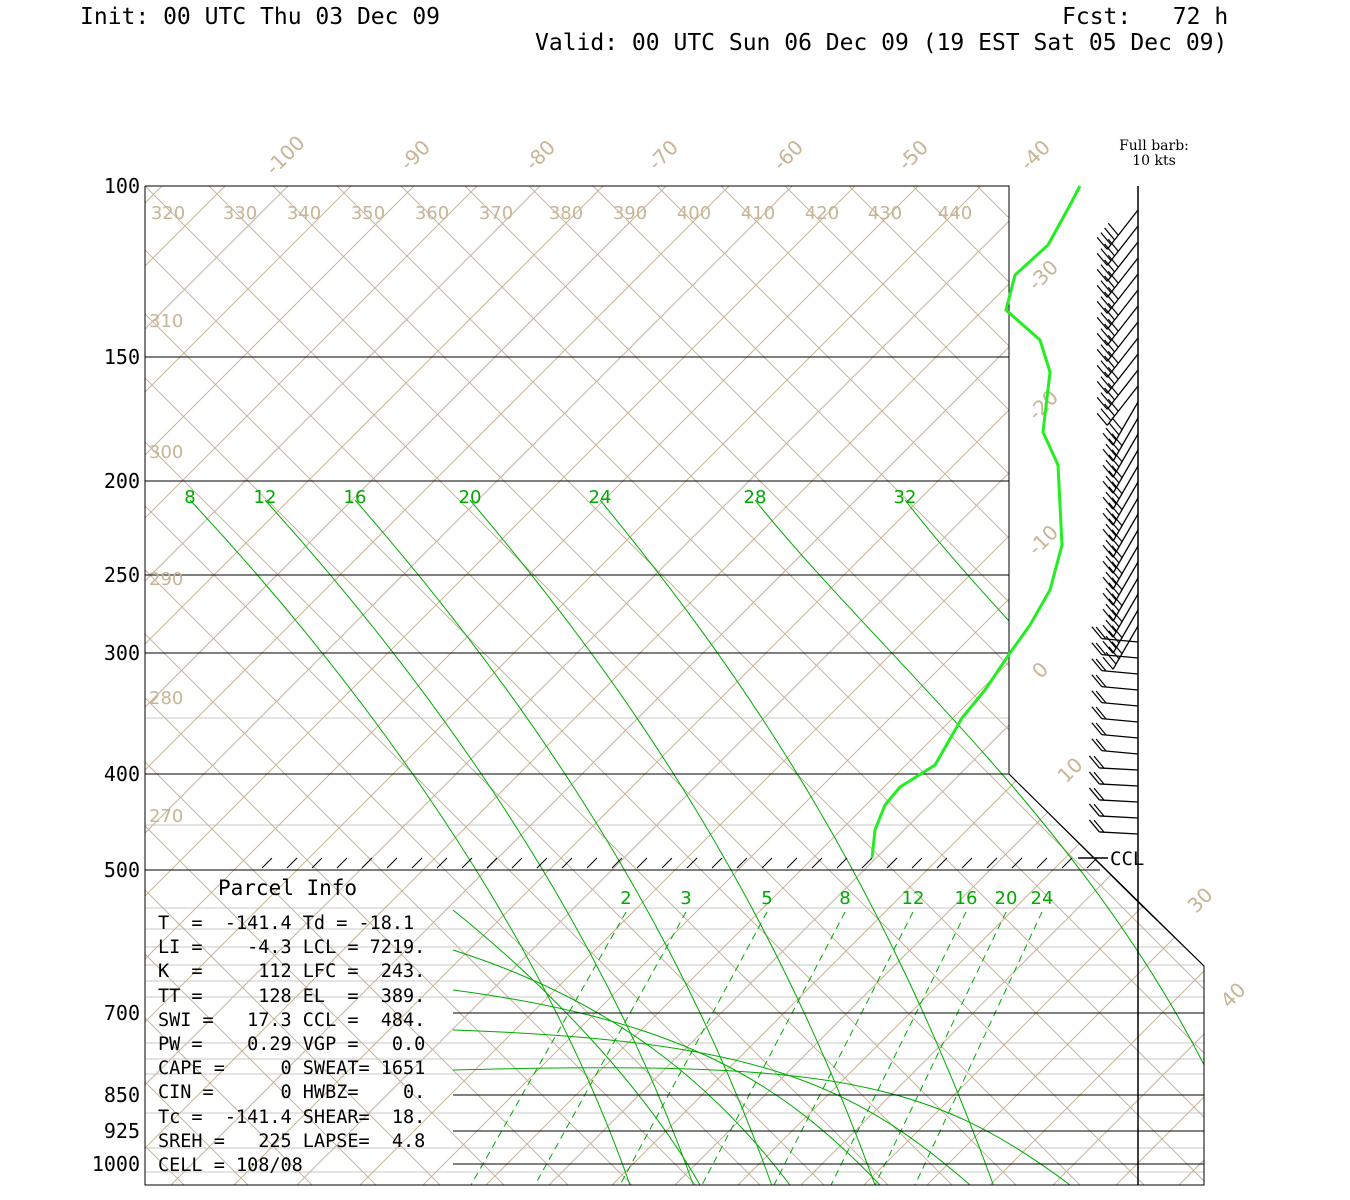 Image resolution: width=1350 pixels, height=1200 pixels. I want to click on pressure-label: 500, so click(122, 870).